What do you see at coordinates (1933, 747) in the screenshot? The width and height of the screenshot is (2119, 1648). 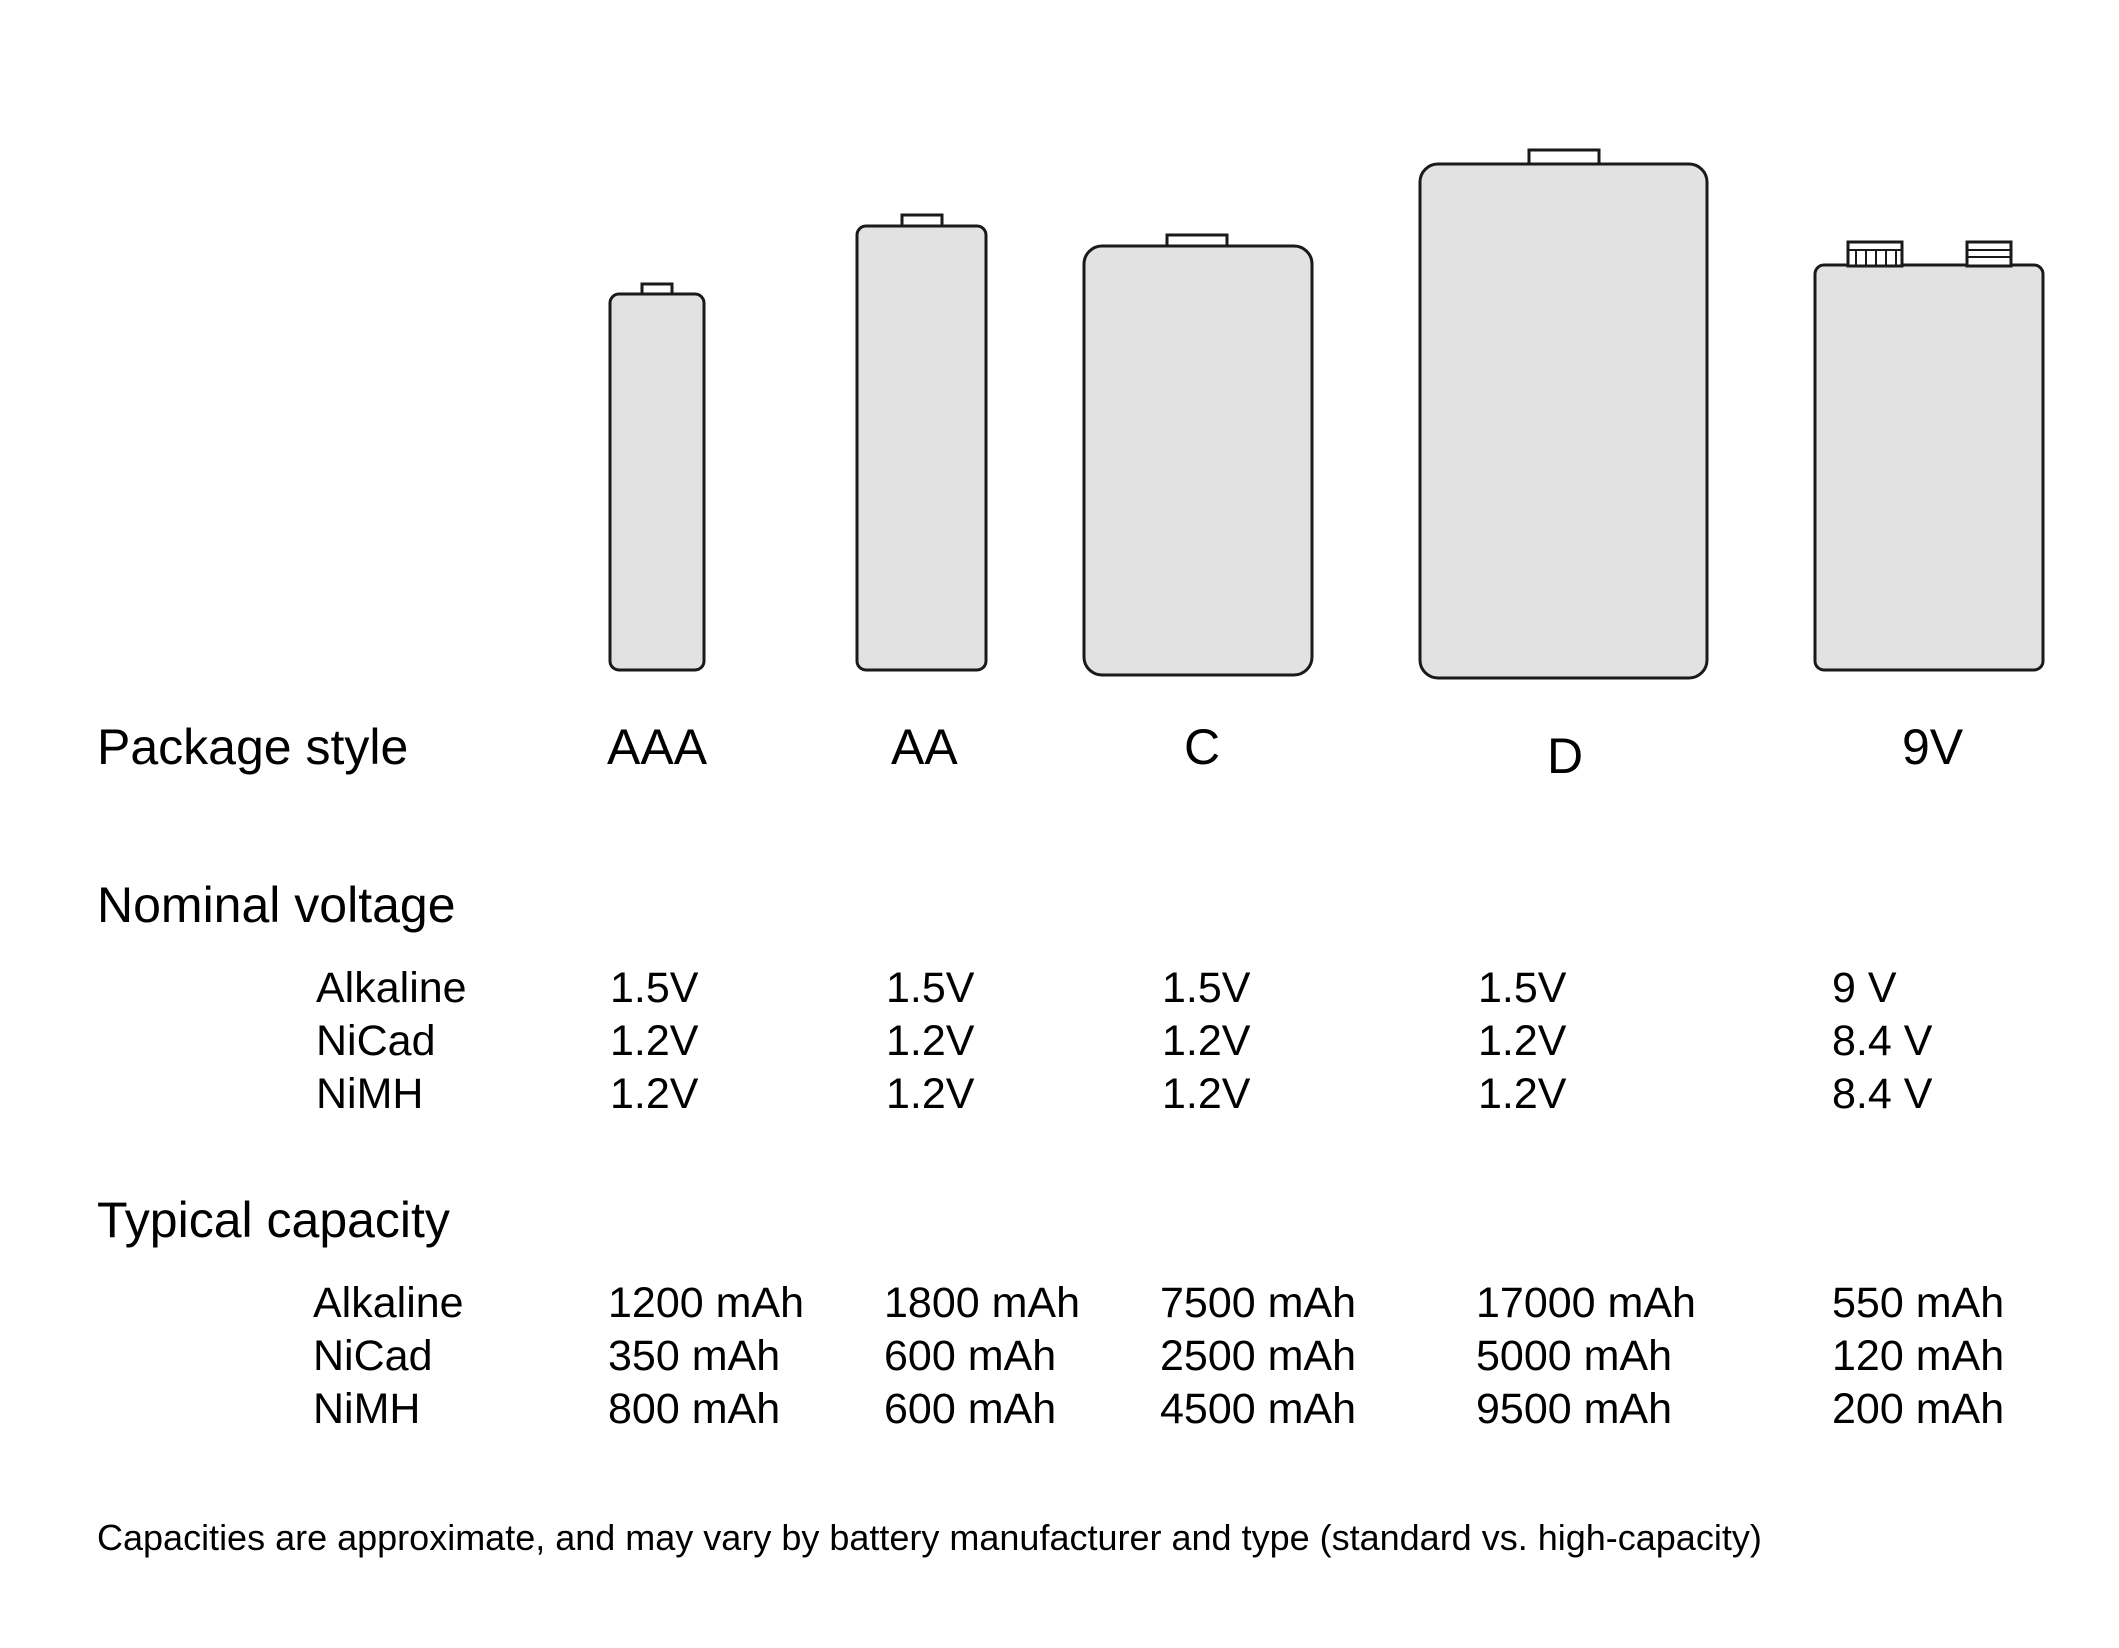 I see `package-label-9v: 9V` at bounding box center [1933, 747].